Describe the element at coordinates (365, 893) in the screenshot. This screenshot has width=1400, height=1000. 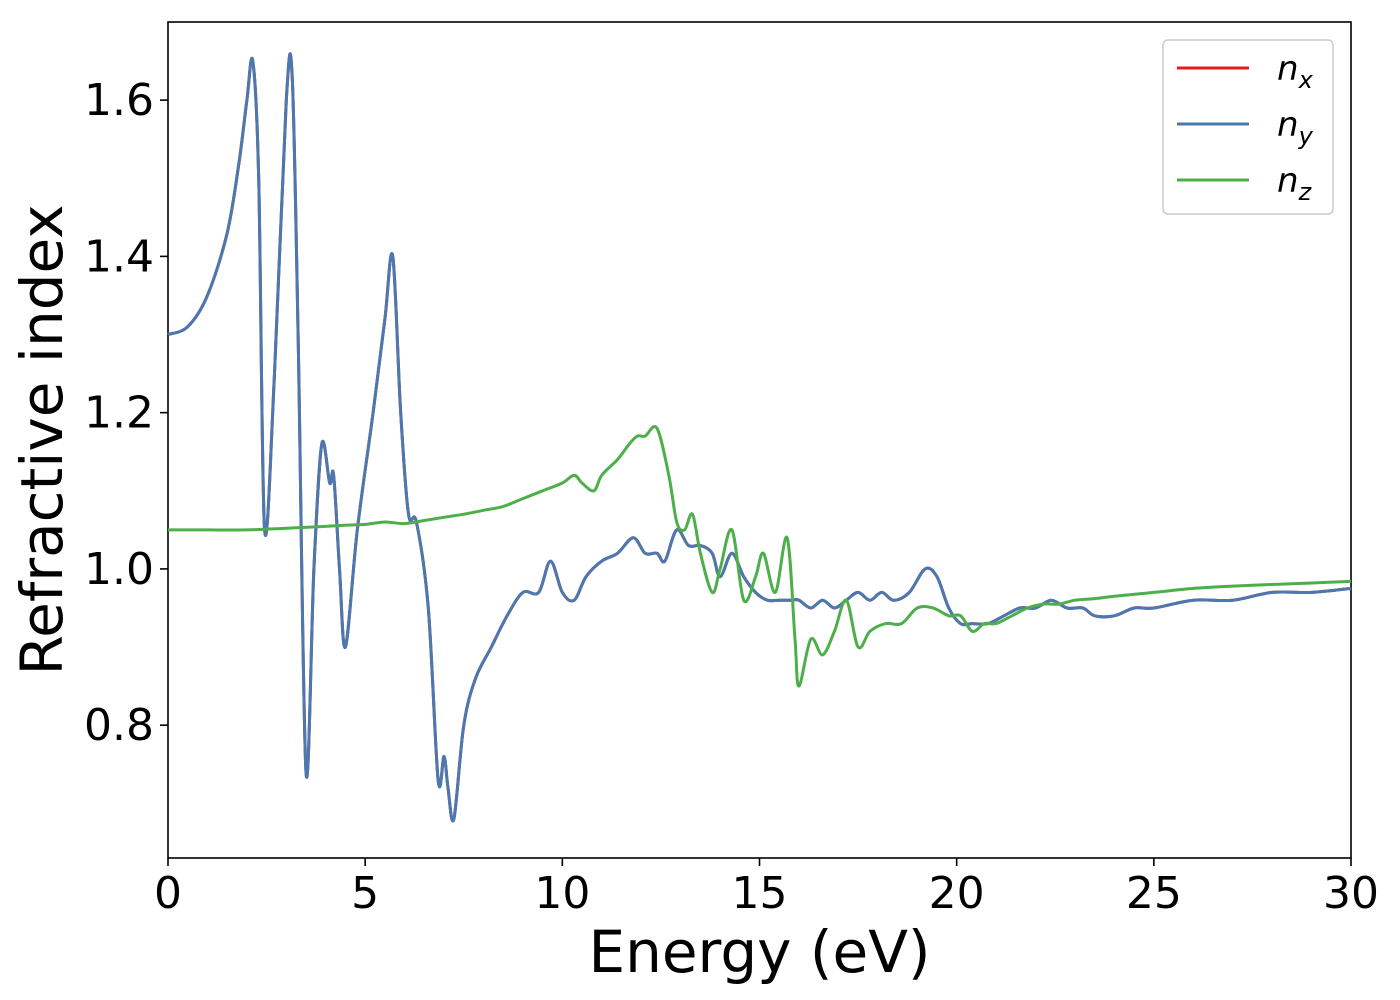
I see `x-tick-label: 5` at that location.